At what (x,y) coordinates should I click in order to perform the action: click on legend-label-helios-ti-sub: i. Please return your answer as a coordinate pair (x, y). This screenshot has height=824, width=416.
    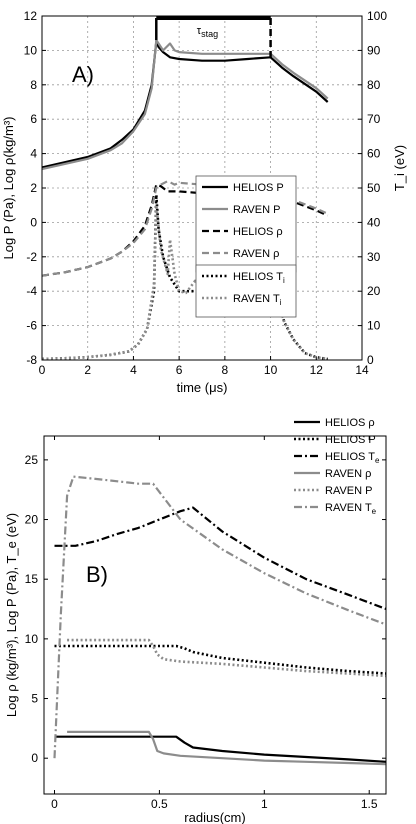
    Looking at the image, I should click on (284, 280).